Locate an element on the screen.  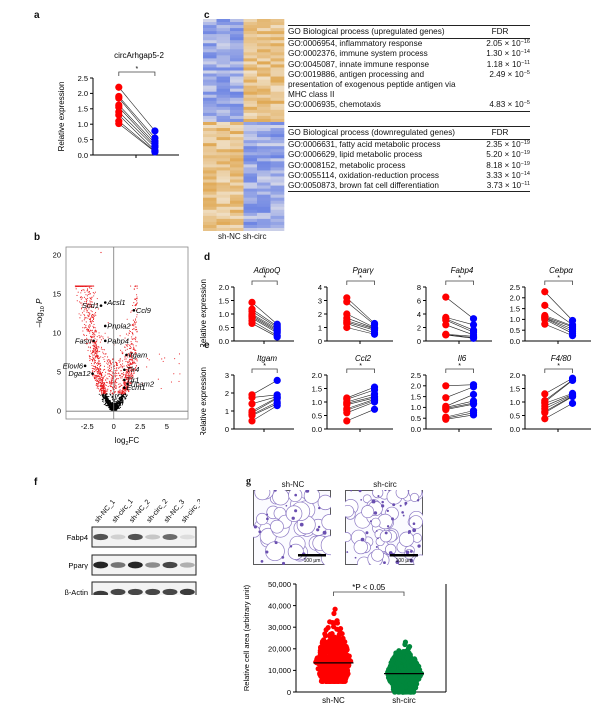
labeled-gene-point is located at coordinates (124, 370).